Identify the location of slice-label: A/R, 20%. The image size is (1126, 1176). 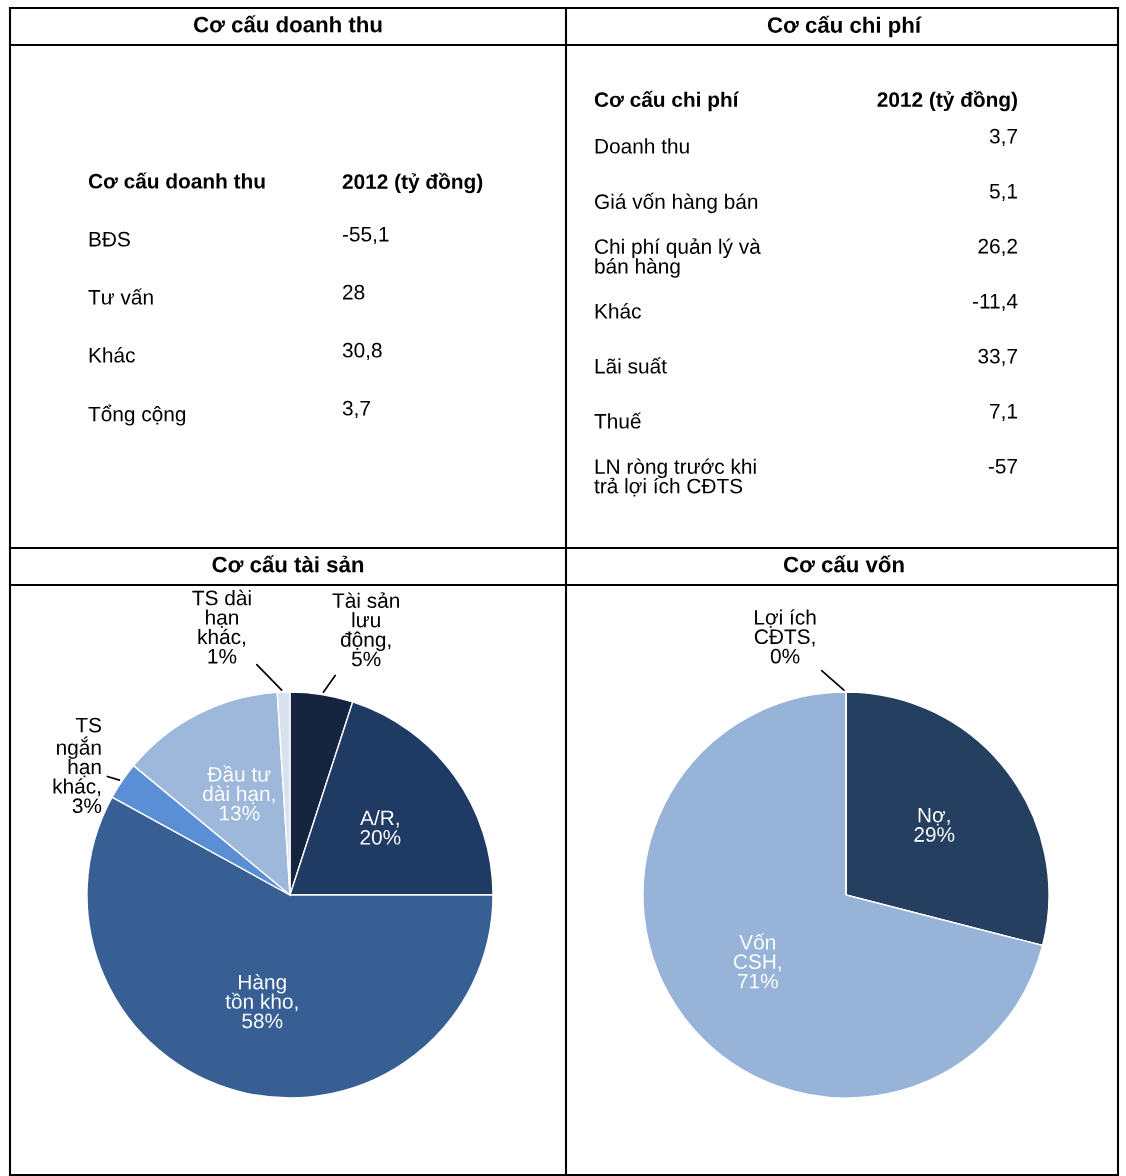
(380, 827).